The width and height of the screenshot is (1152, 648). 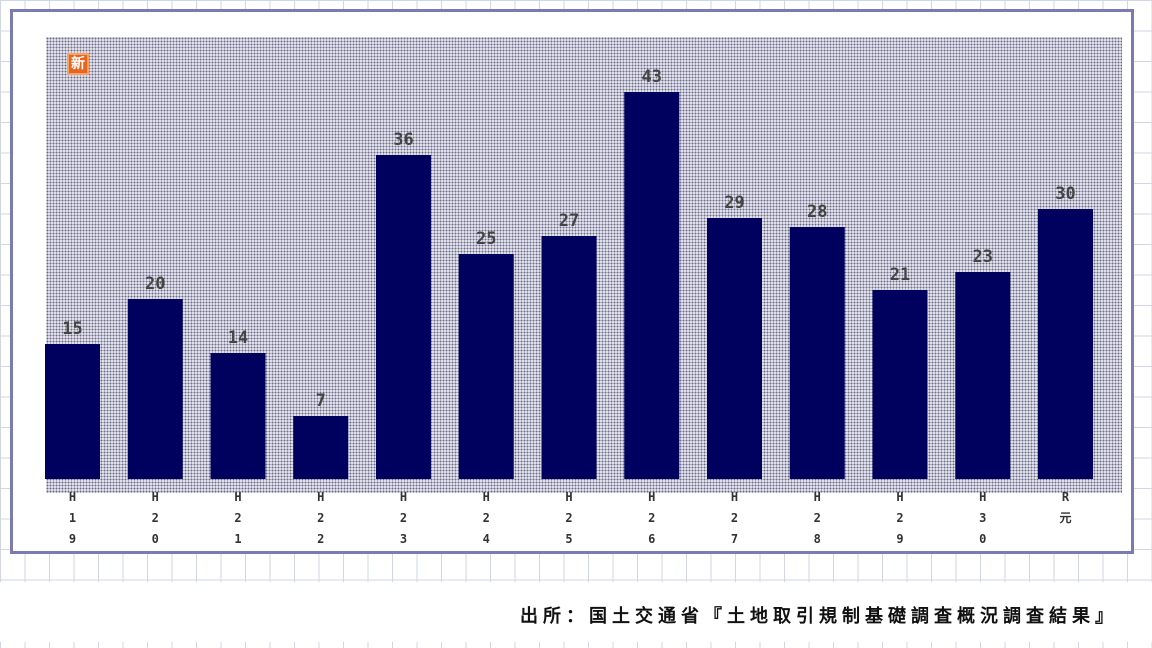 I want to click on bar-H25, so click(x=569, y=357).